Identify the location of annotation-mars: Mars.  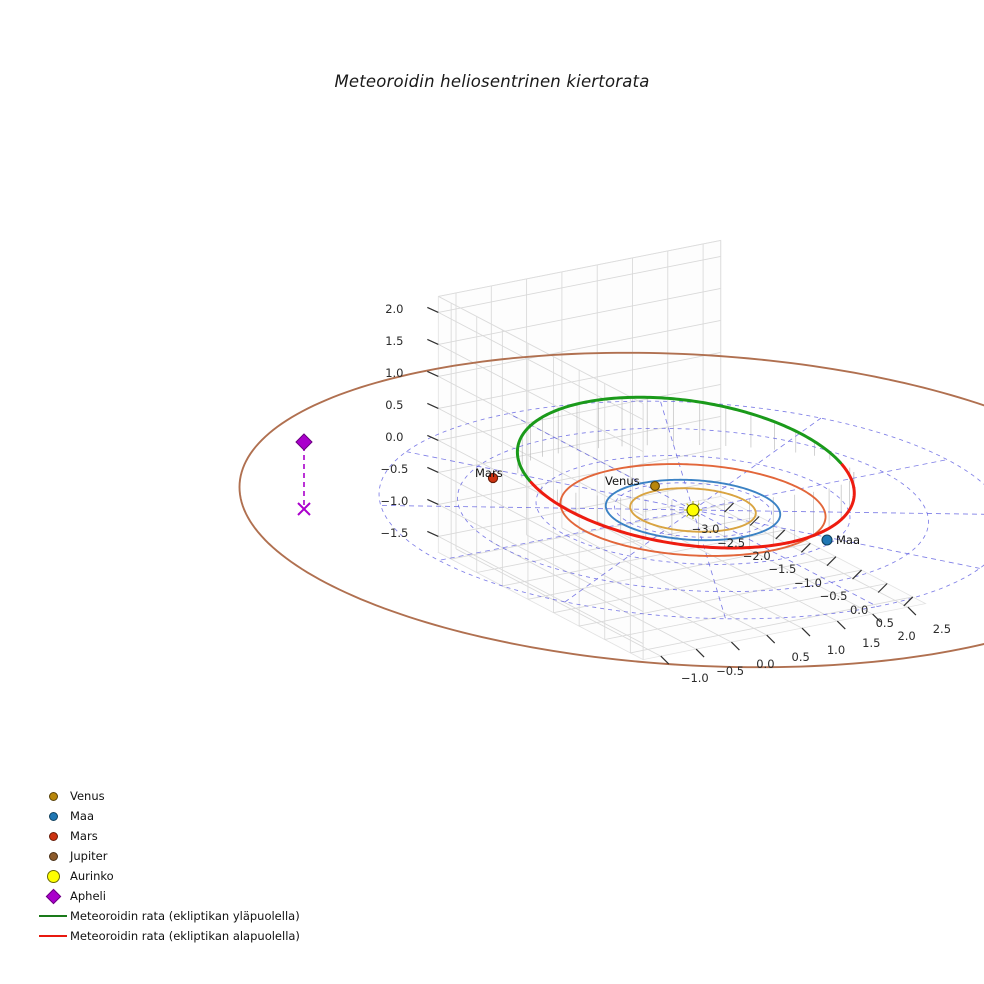
(489, 473).